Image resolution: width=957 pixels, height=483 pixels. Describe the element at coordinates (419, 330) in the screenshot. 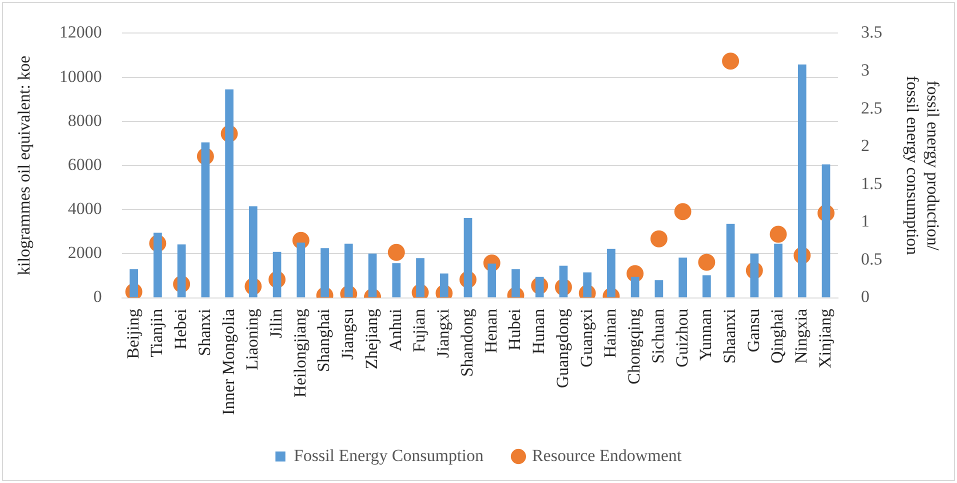

I see `x-tick-label: Fujian` at that location.